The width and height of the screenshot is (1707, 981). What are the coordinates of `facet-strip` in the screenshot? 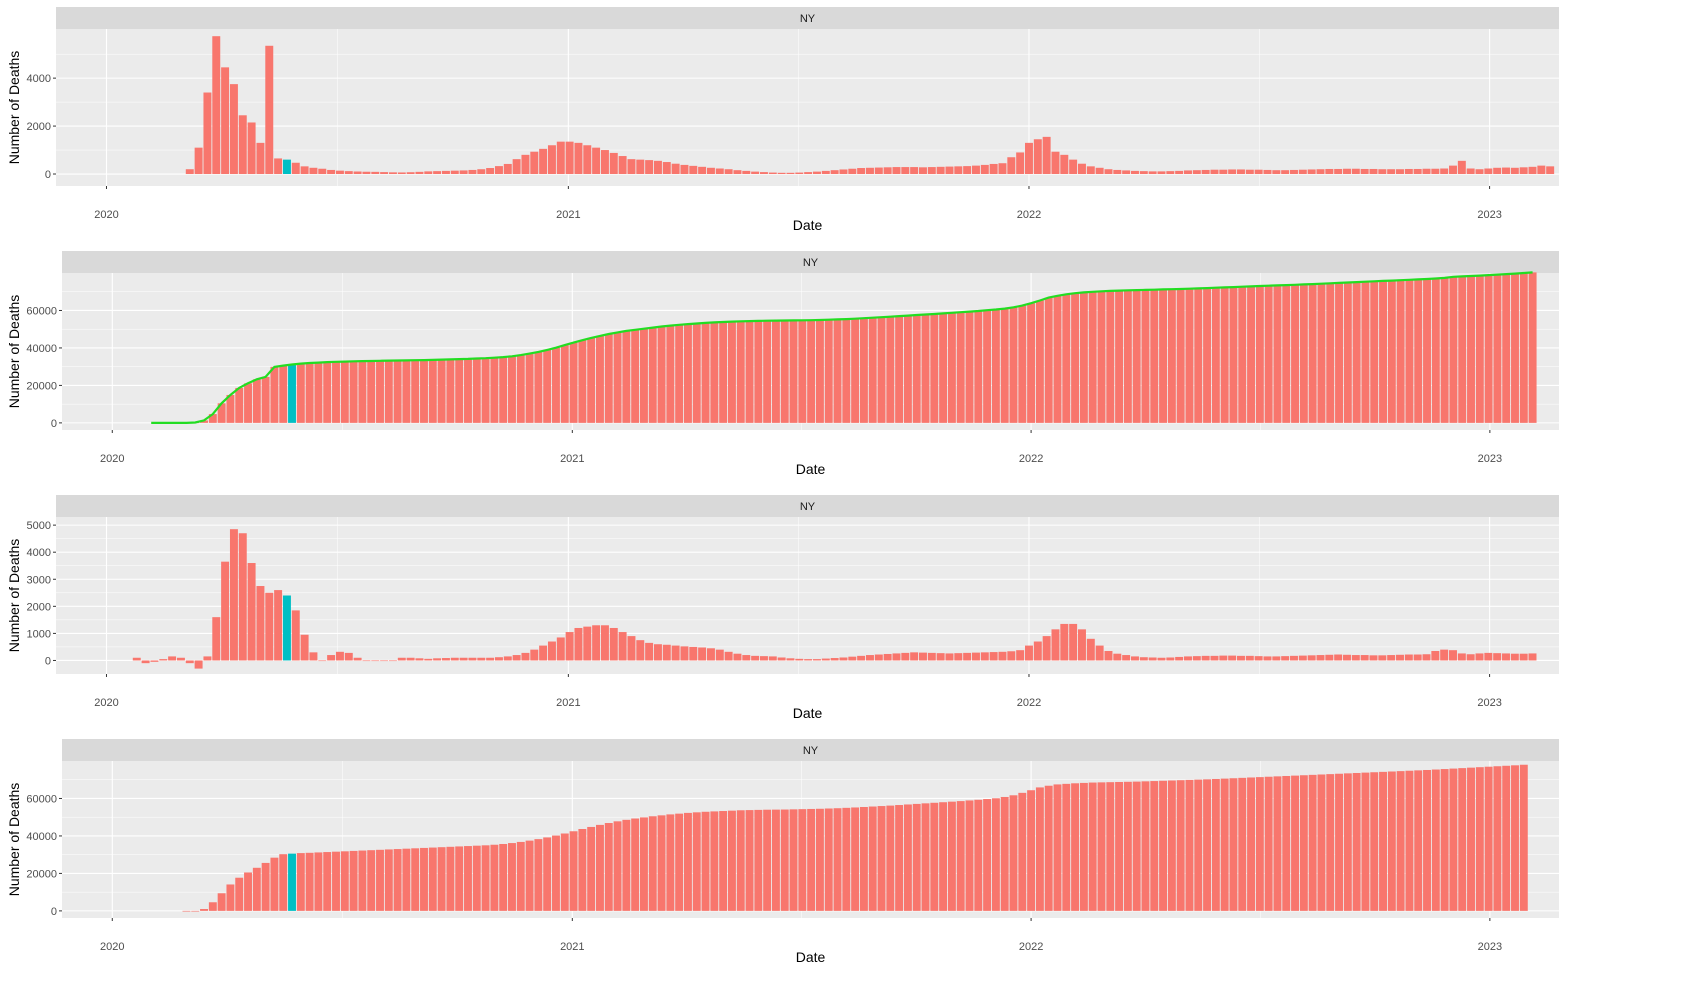 It's located at (810, 750).